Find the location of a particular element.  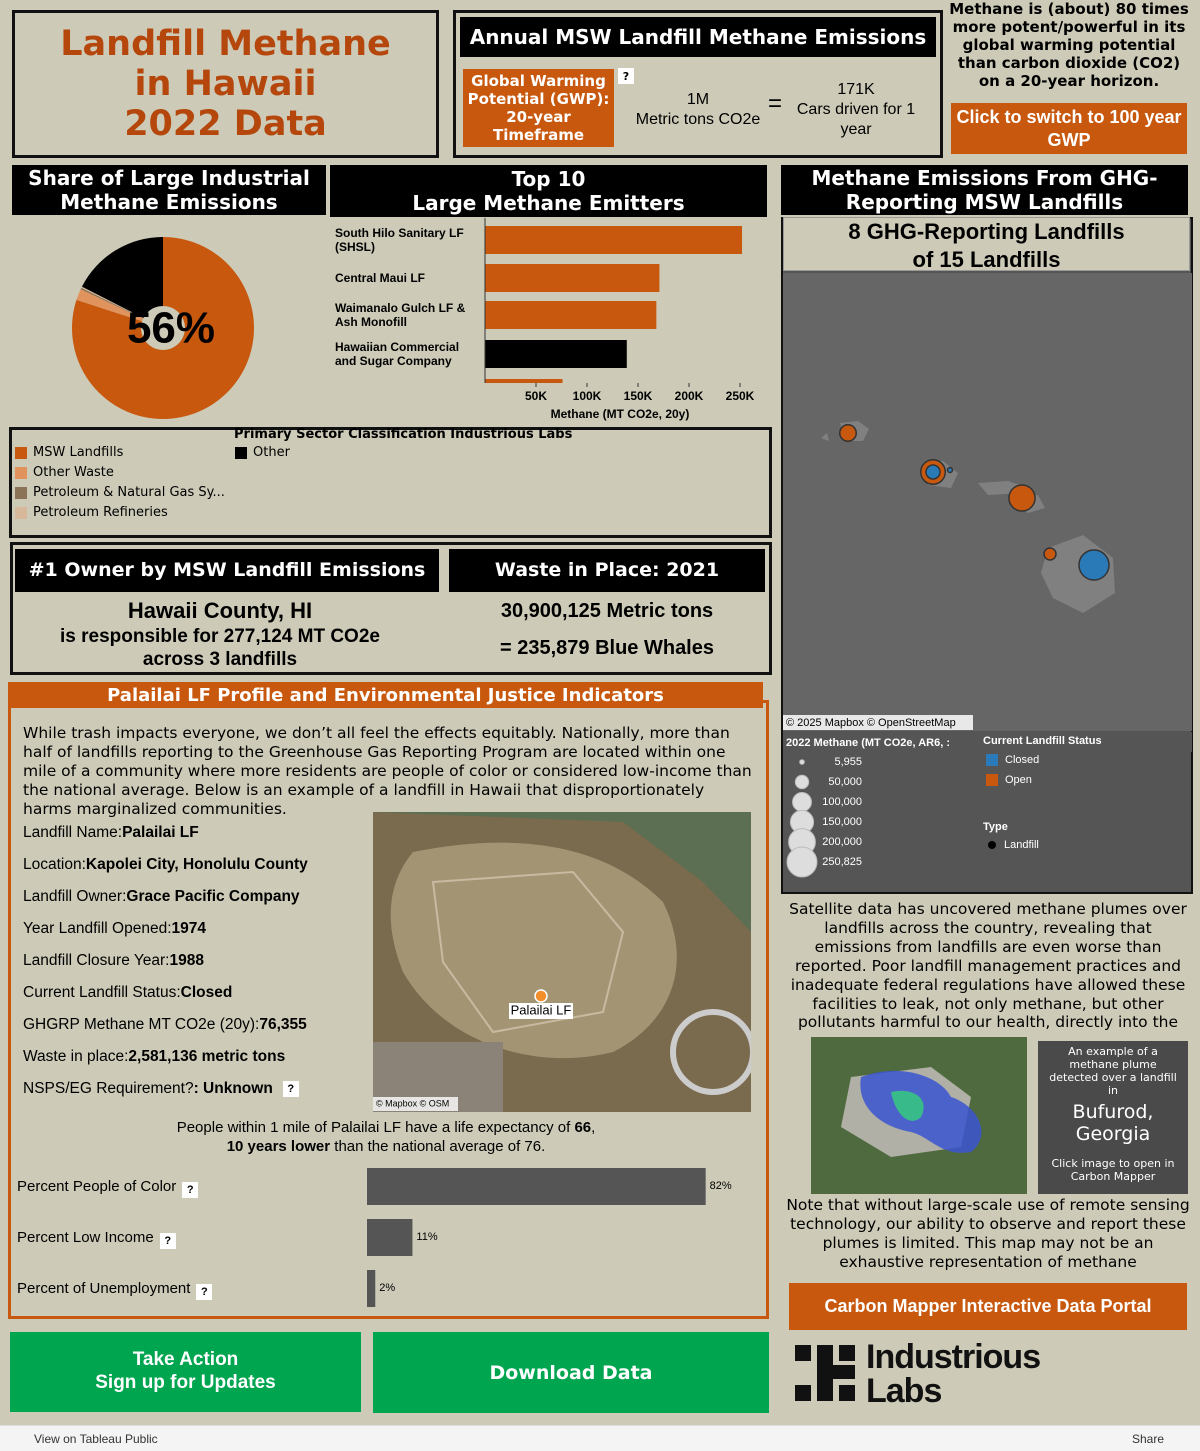

status-legend-title: Current Landfill Status is located at coordinates (1042, 741).